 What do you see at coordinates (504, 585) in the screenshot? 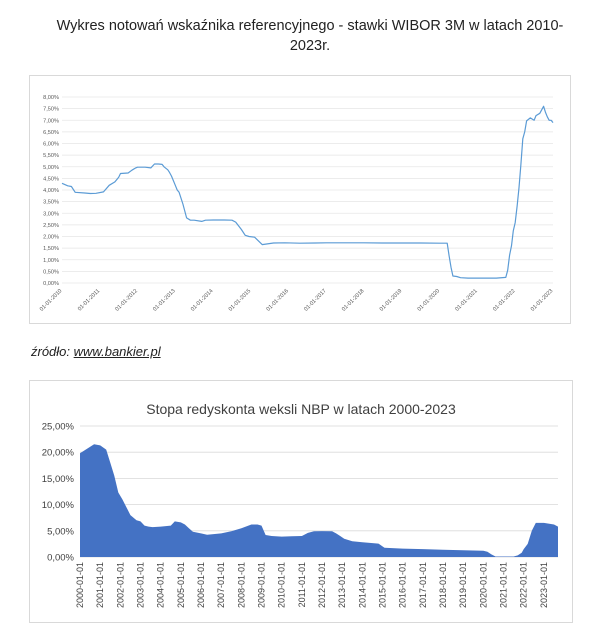
I see `x-tick-label: 2021-01-01` at bounding box center [504, 585].